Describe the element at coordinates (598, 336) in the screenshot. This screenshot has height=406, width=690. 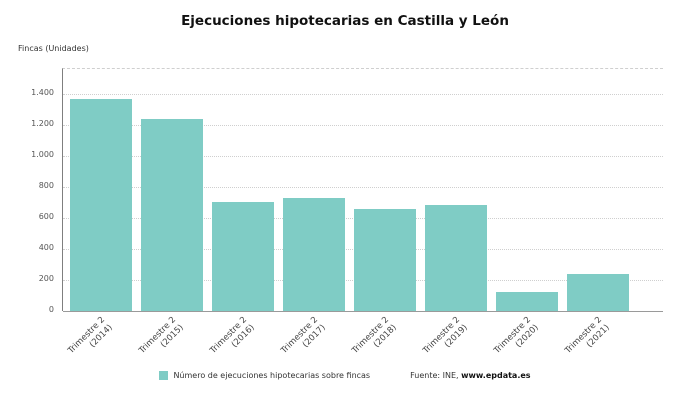
I see `x-tick-label-line: (2021)` at that location.